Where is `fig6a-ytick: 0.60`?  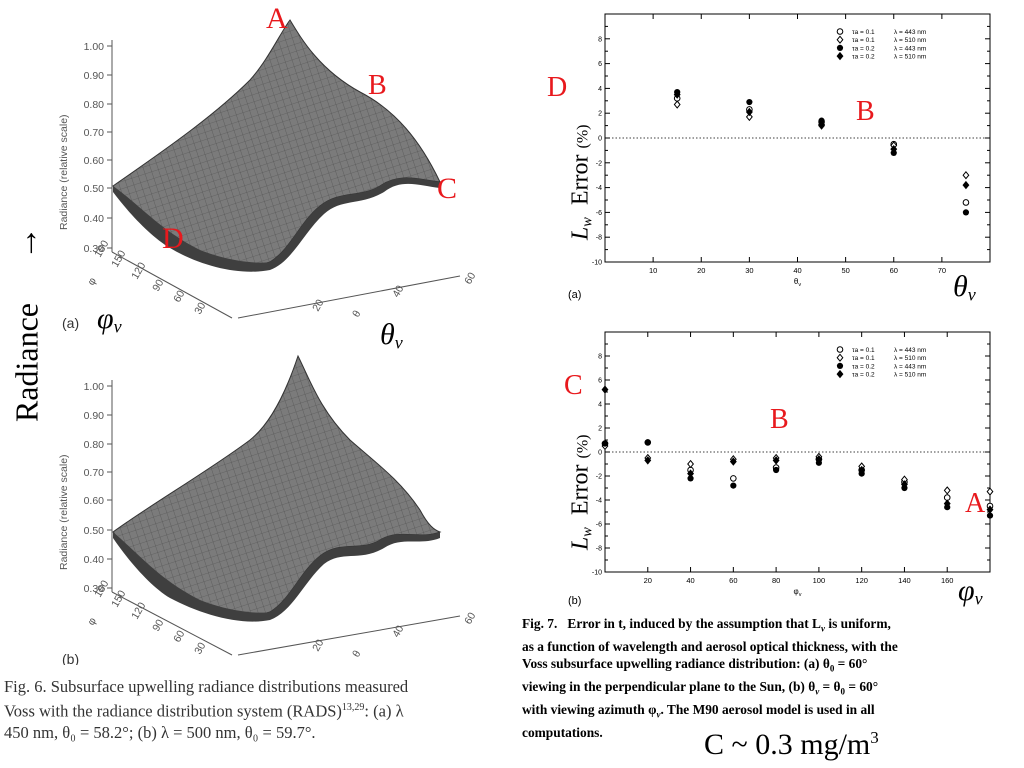 fig6a-ytick: 0.60 is located at coordinates (94, 161).